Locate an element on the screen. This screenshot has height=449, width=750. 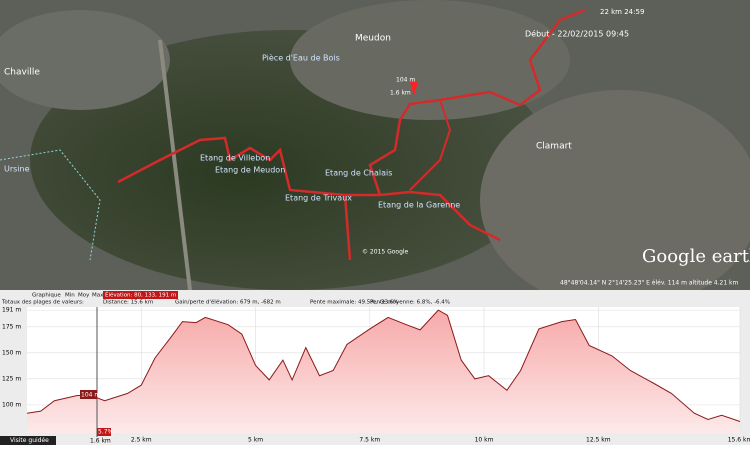
y-tick-label: 175 m is located at coordinates (11, 326).